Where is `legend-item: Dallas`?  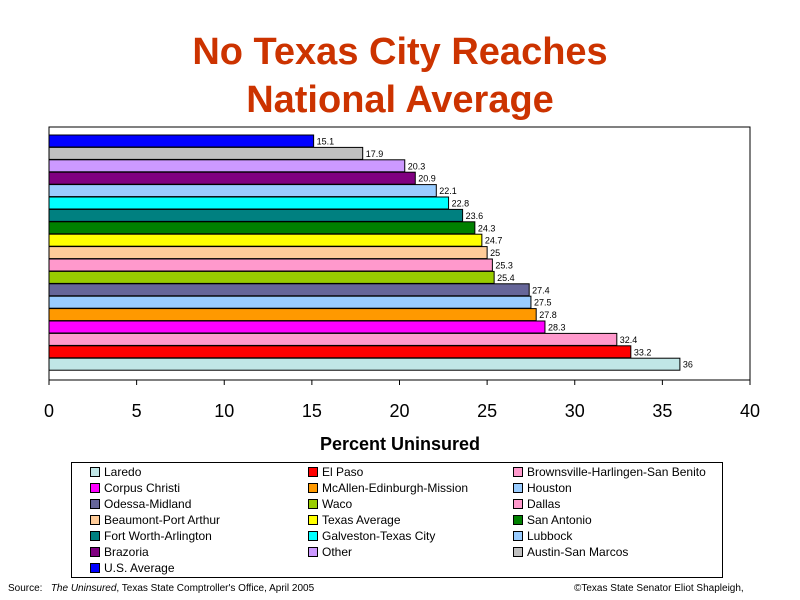 legend-item: Dallas is located at coordinates (536, 504).